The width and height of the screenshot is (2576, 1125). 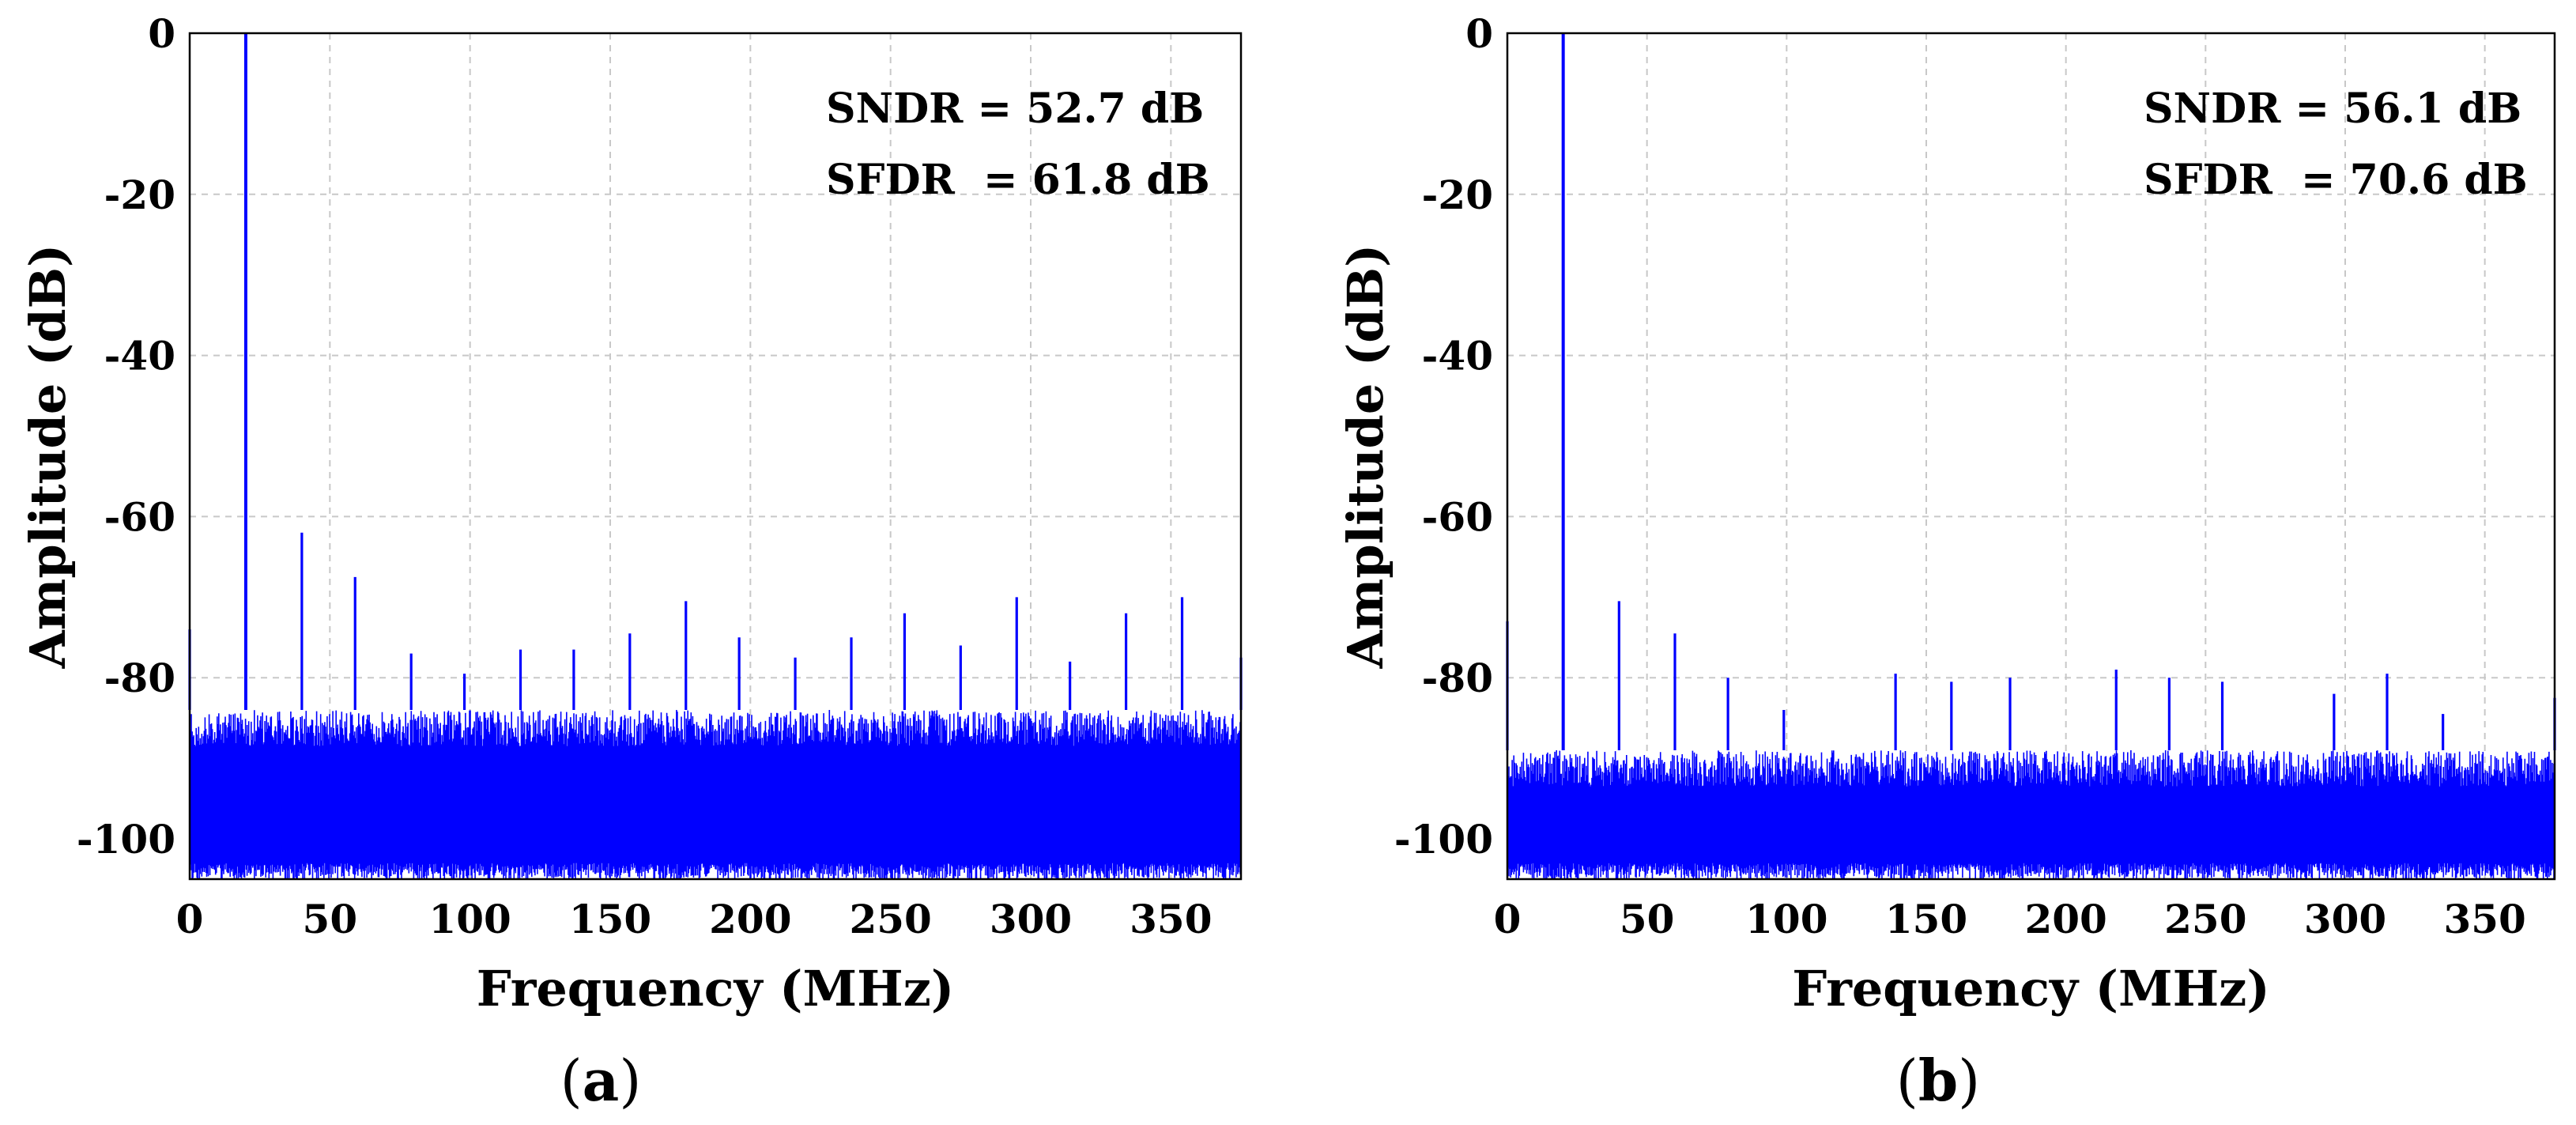 What do you see at coordinates (1457, 678) in the screenshot?
I see `y-tick-label-b: -80` at bounding box center [1457, 678].